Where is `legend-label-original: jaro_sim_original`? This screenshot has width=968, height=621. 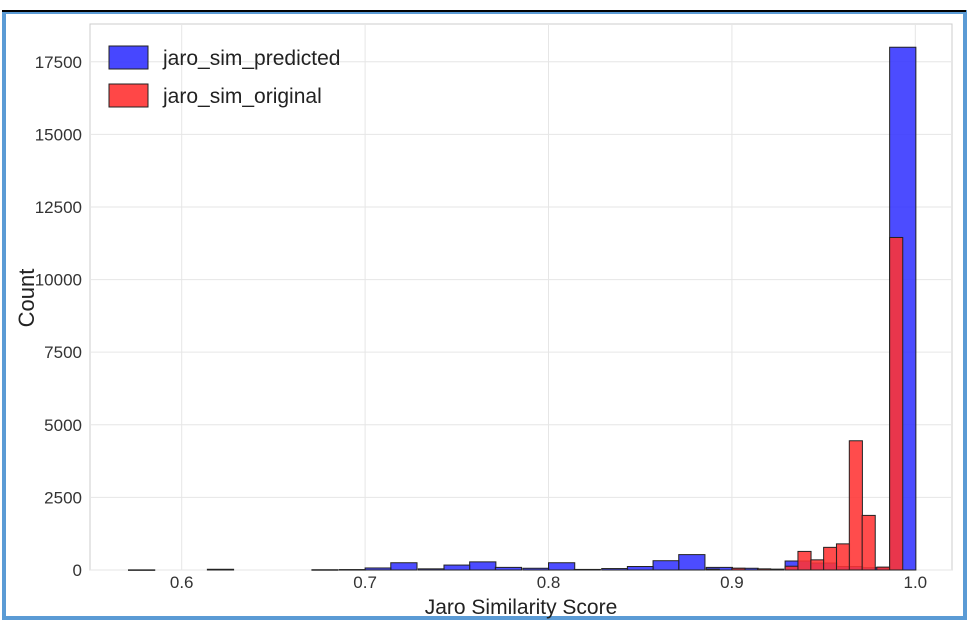
legend-label-original: jaro_sim_original is located at coordinates (242, 96).